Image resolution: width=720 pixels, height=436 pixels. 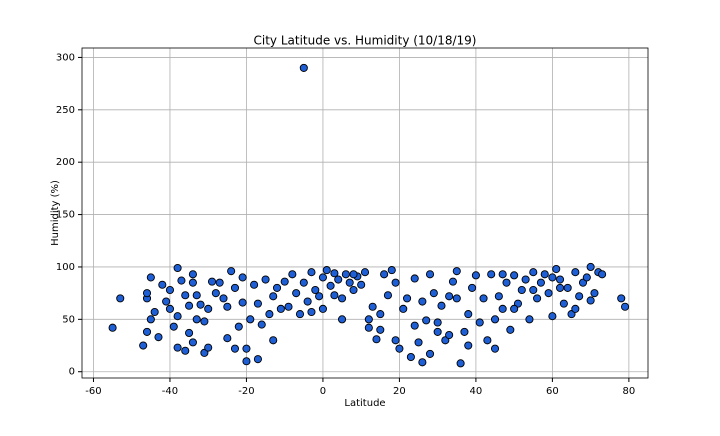 I want to click on y-tick-label: 250, so click(x=65, y=110).